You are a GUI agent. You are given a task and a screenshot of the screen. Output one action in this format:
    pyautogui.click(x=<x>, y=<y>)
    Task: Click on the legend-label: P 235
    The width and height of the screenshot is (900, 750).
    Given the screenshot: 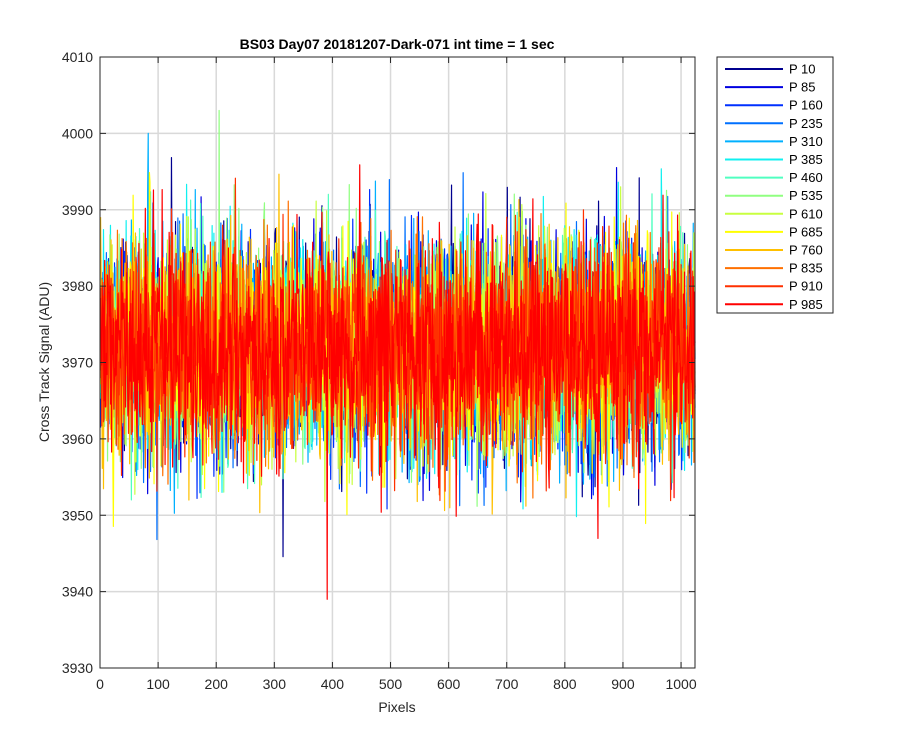 What is the action you would take?
    pyautogui.click(x=806, y=123)
    